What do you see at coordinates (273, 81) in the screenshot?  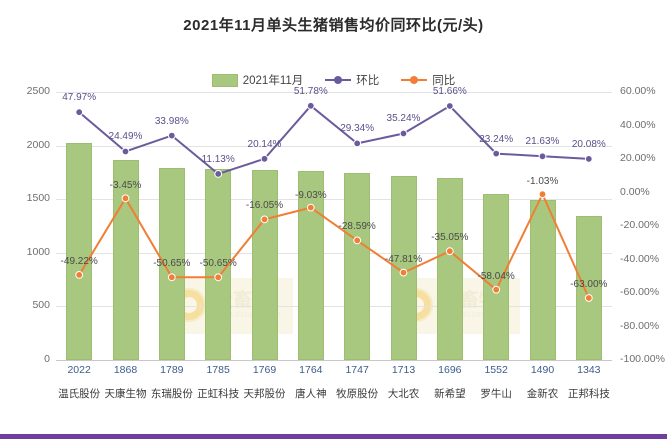 I see `legend-label-bar: 2021年11月` at bounding box center [273, 81].